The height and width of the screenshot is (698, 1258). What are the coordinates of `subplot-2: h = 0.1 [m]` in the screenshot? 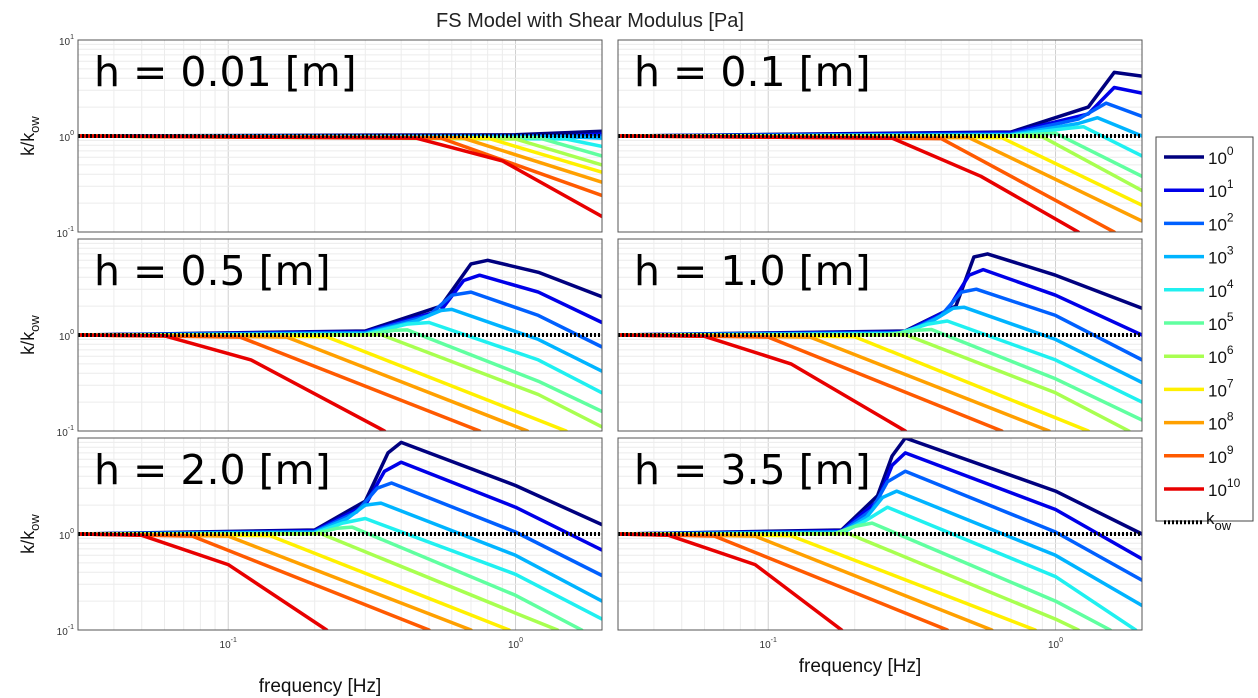 It's located at (880, 136).